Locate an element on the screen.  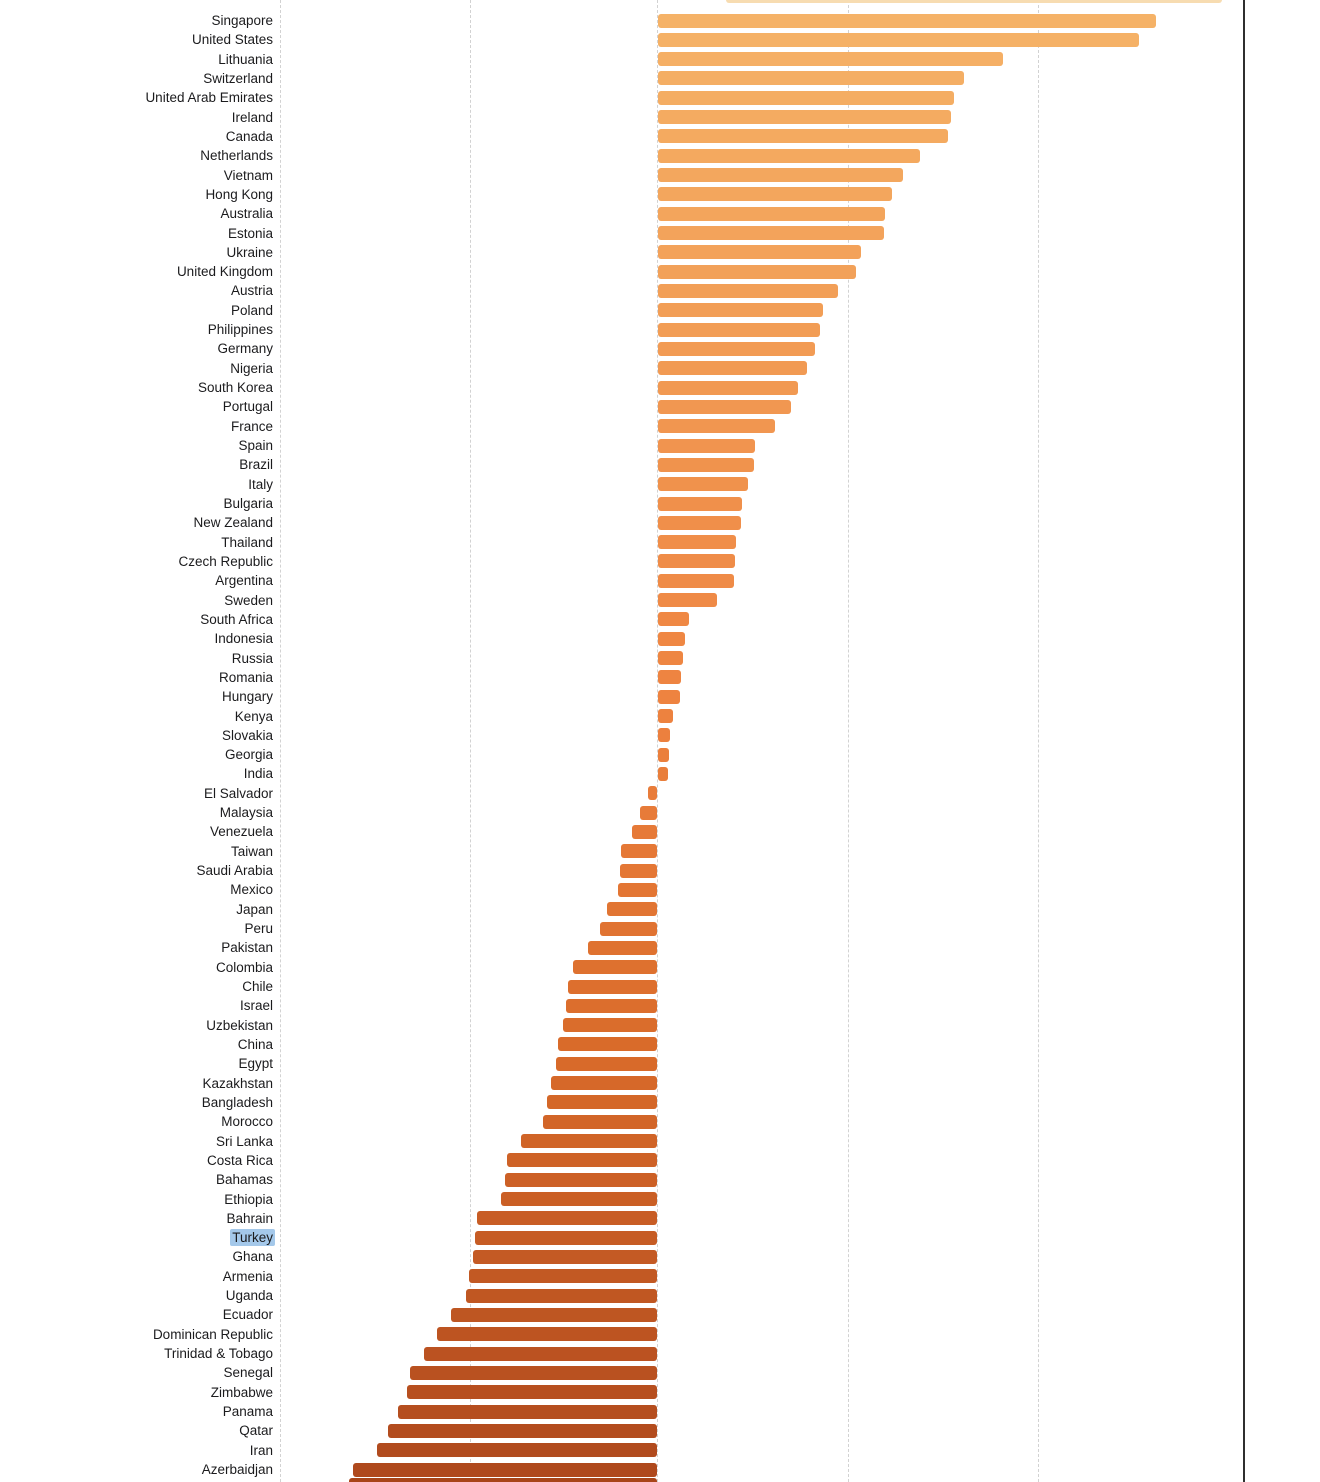
bar-turkey is located at coordinates (566, 1237).